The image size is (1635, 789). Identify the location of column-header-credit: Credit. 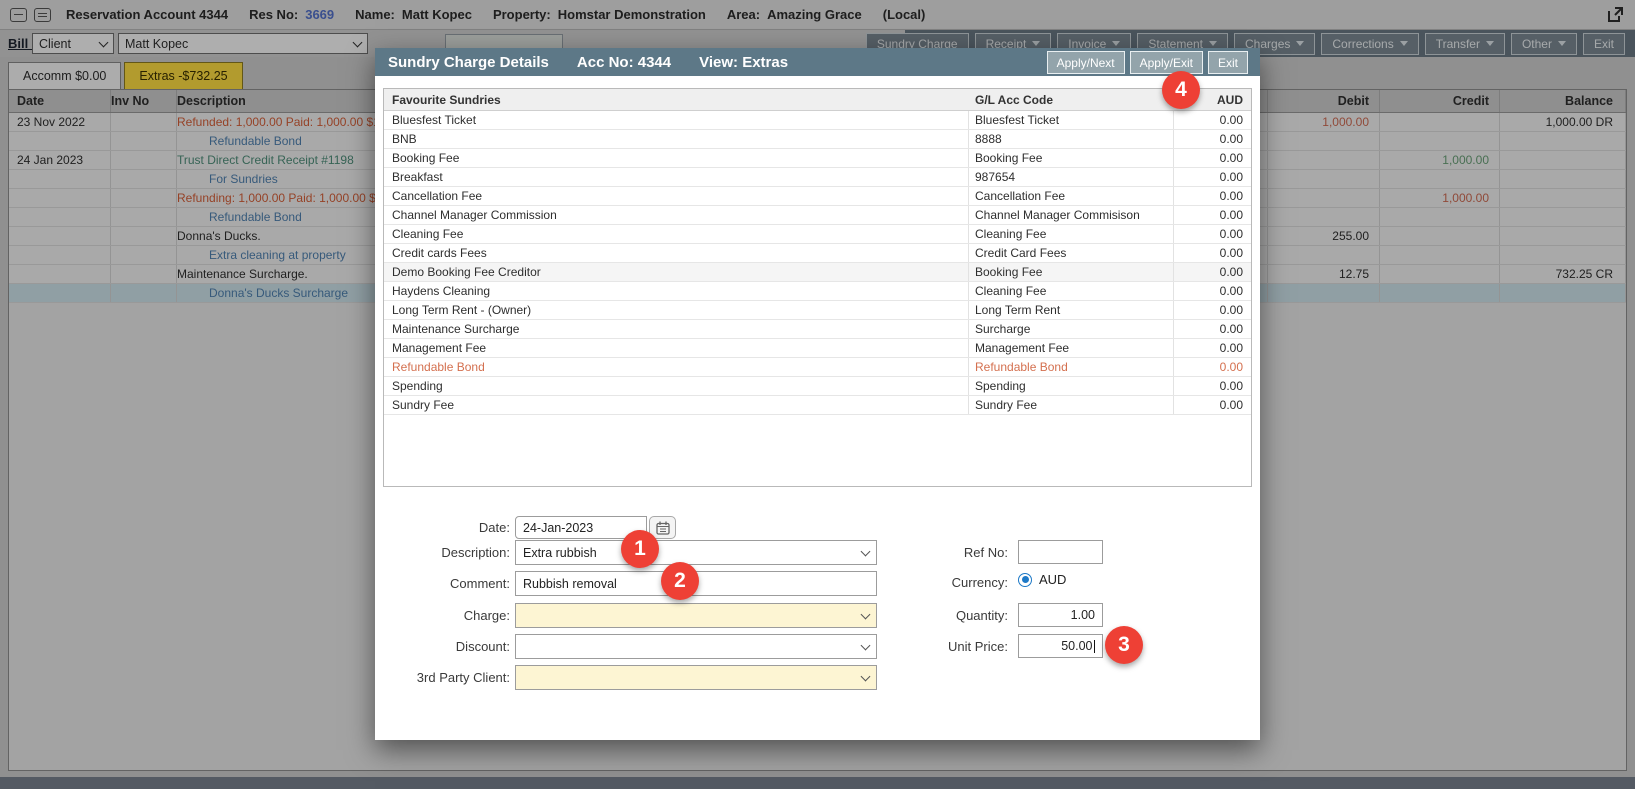
(1440, 101).